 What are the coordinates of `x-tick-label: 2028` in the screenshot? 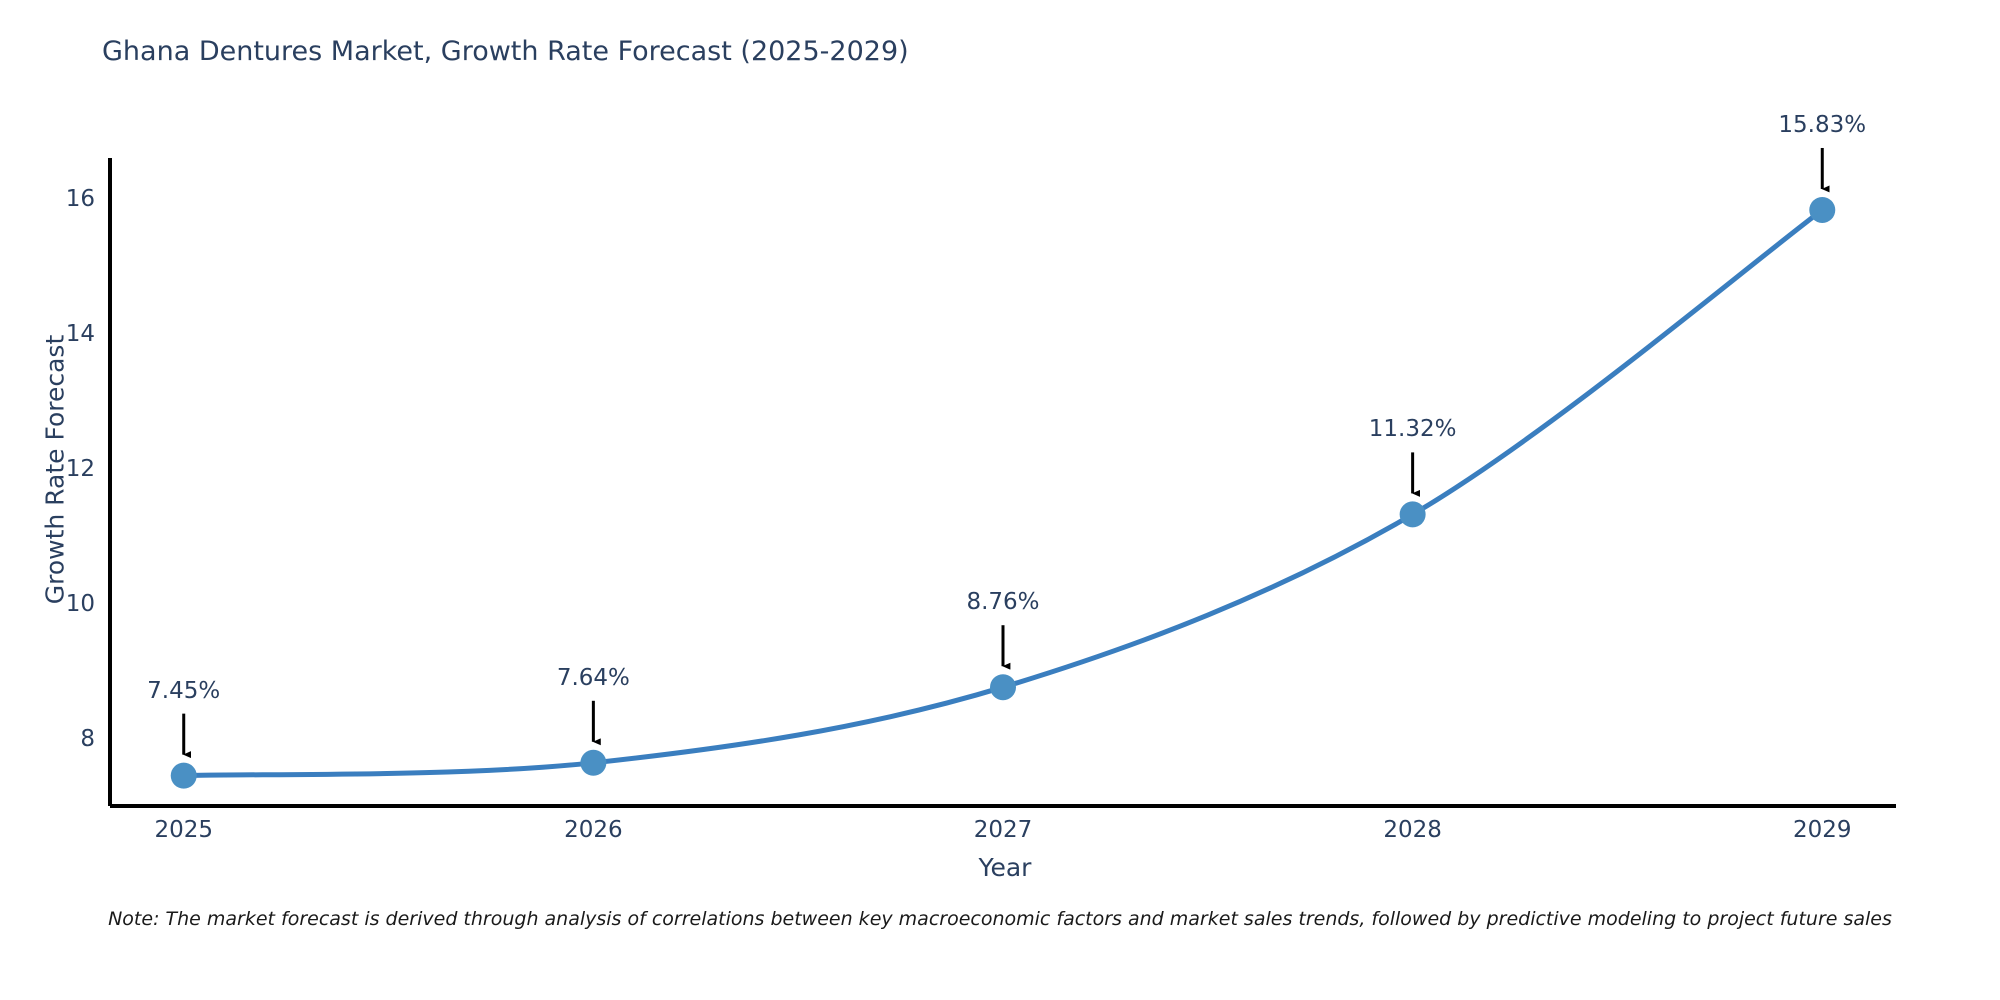 It's located at (1412, 830).